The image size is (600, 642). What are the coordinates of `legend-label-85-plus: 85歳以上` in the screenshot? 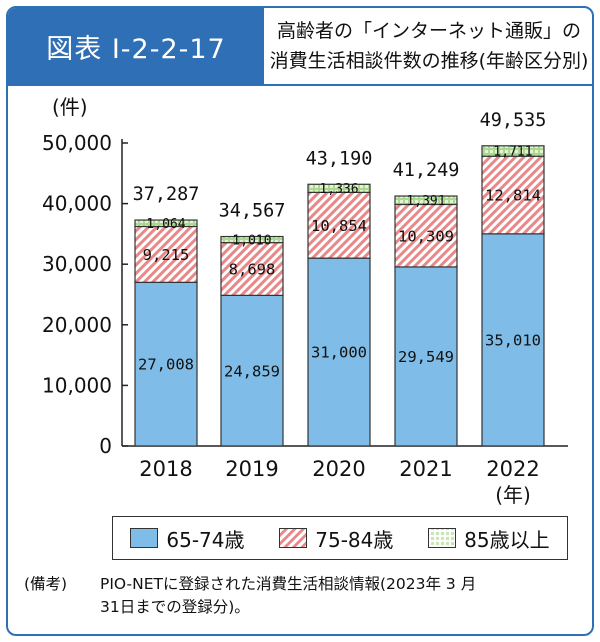 It's located at (507, 539).